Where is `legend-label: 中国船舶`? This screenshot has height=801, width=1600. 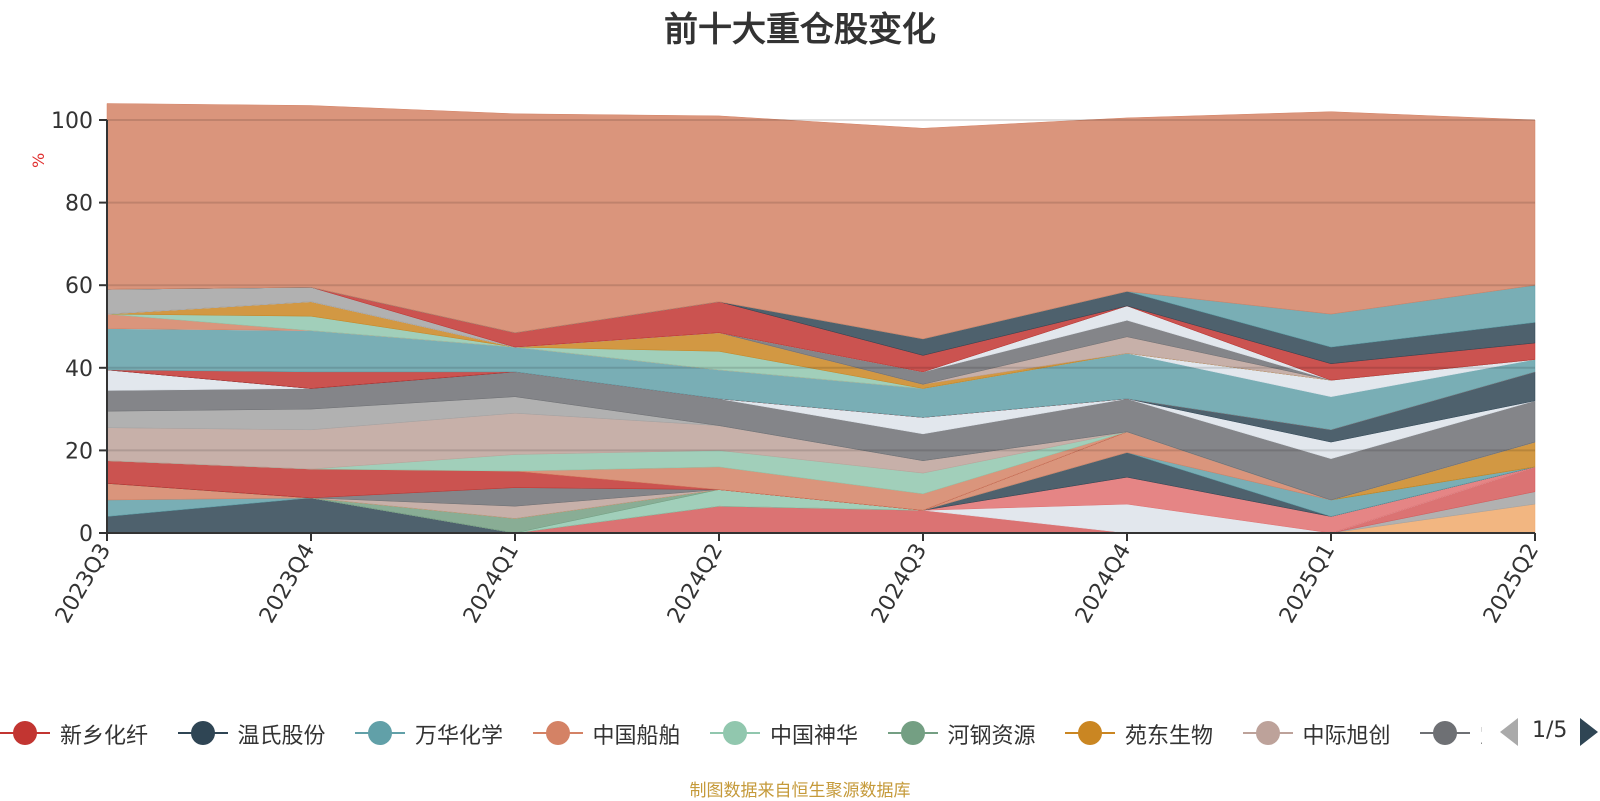 legend-label: 中国船舶 is located at coordinates (636, 736).